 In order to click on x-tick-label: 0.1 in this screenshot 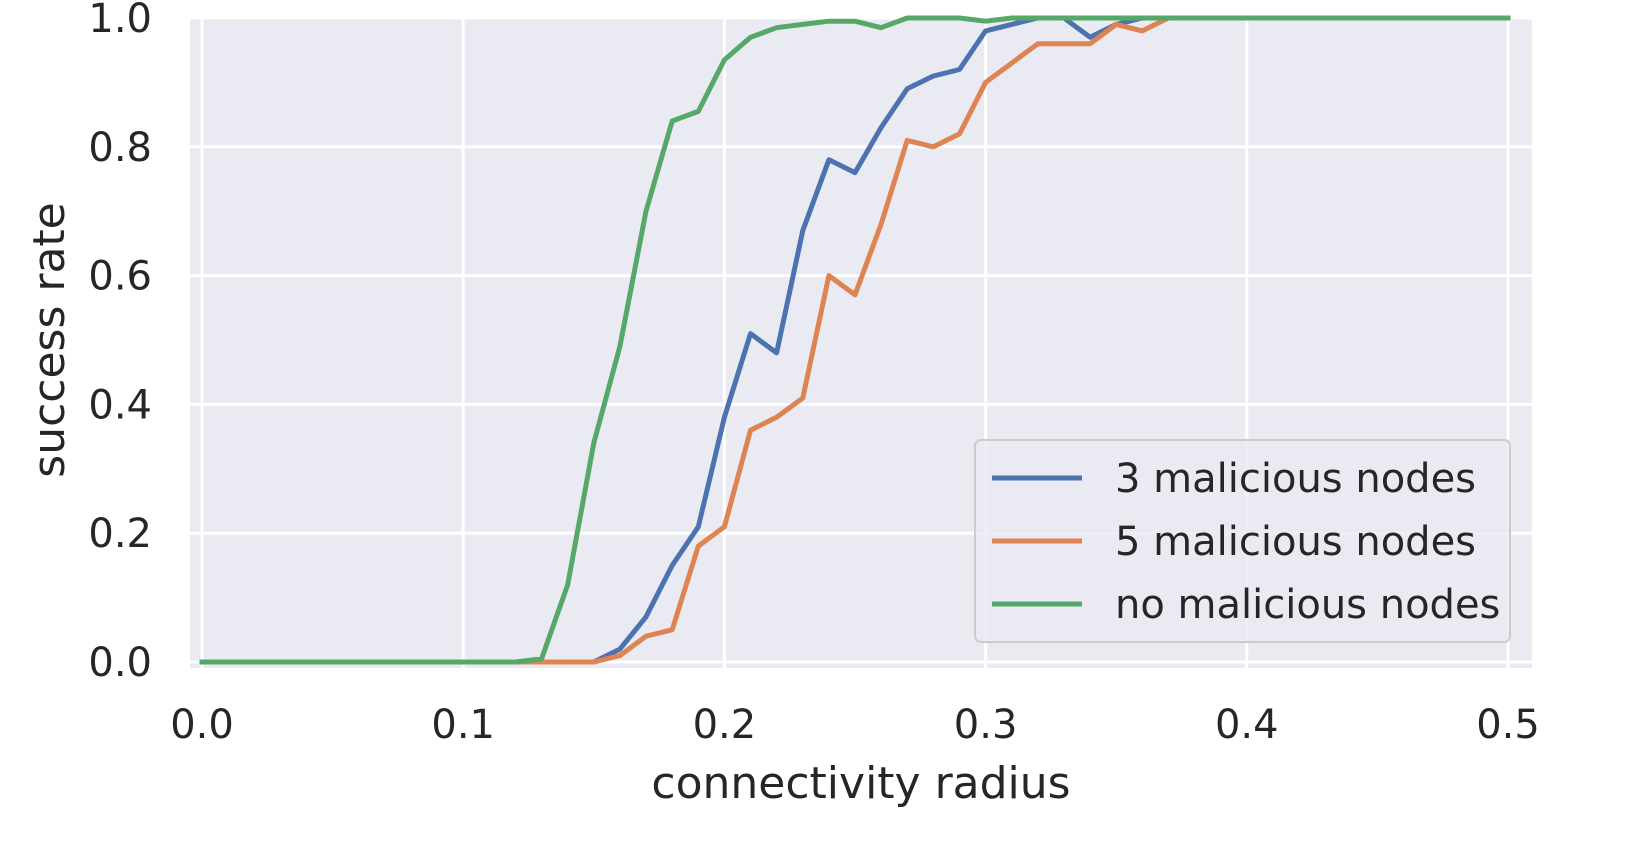, I will do `click(463, 725)`.